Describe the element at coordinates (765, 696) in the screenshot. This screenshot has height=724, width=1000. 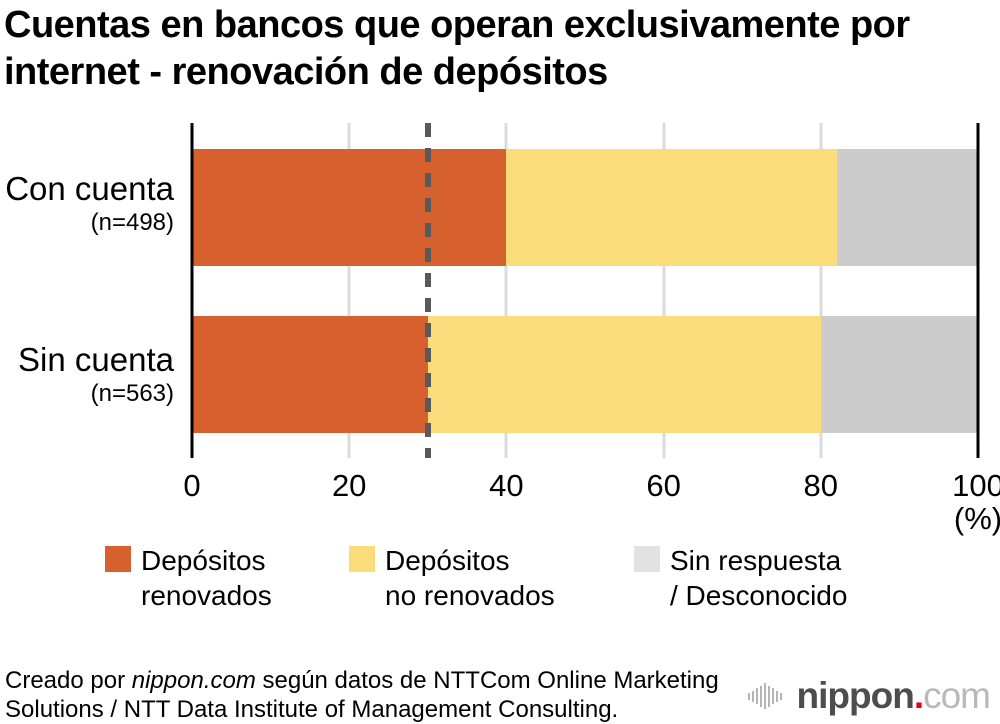
I see `soundwave-bars-icon` at that location.